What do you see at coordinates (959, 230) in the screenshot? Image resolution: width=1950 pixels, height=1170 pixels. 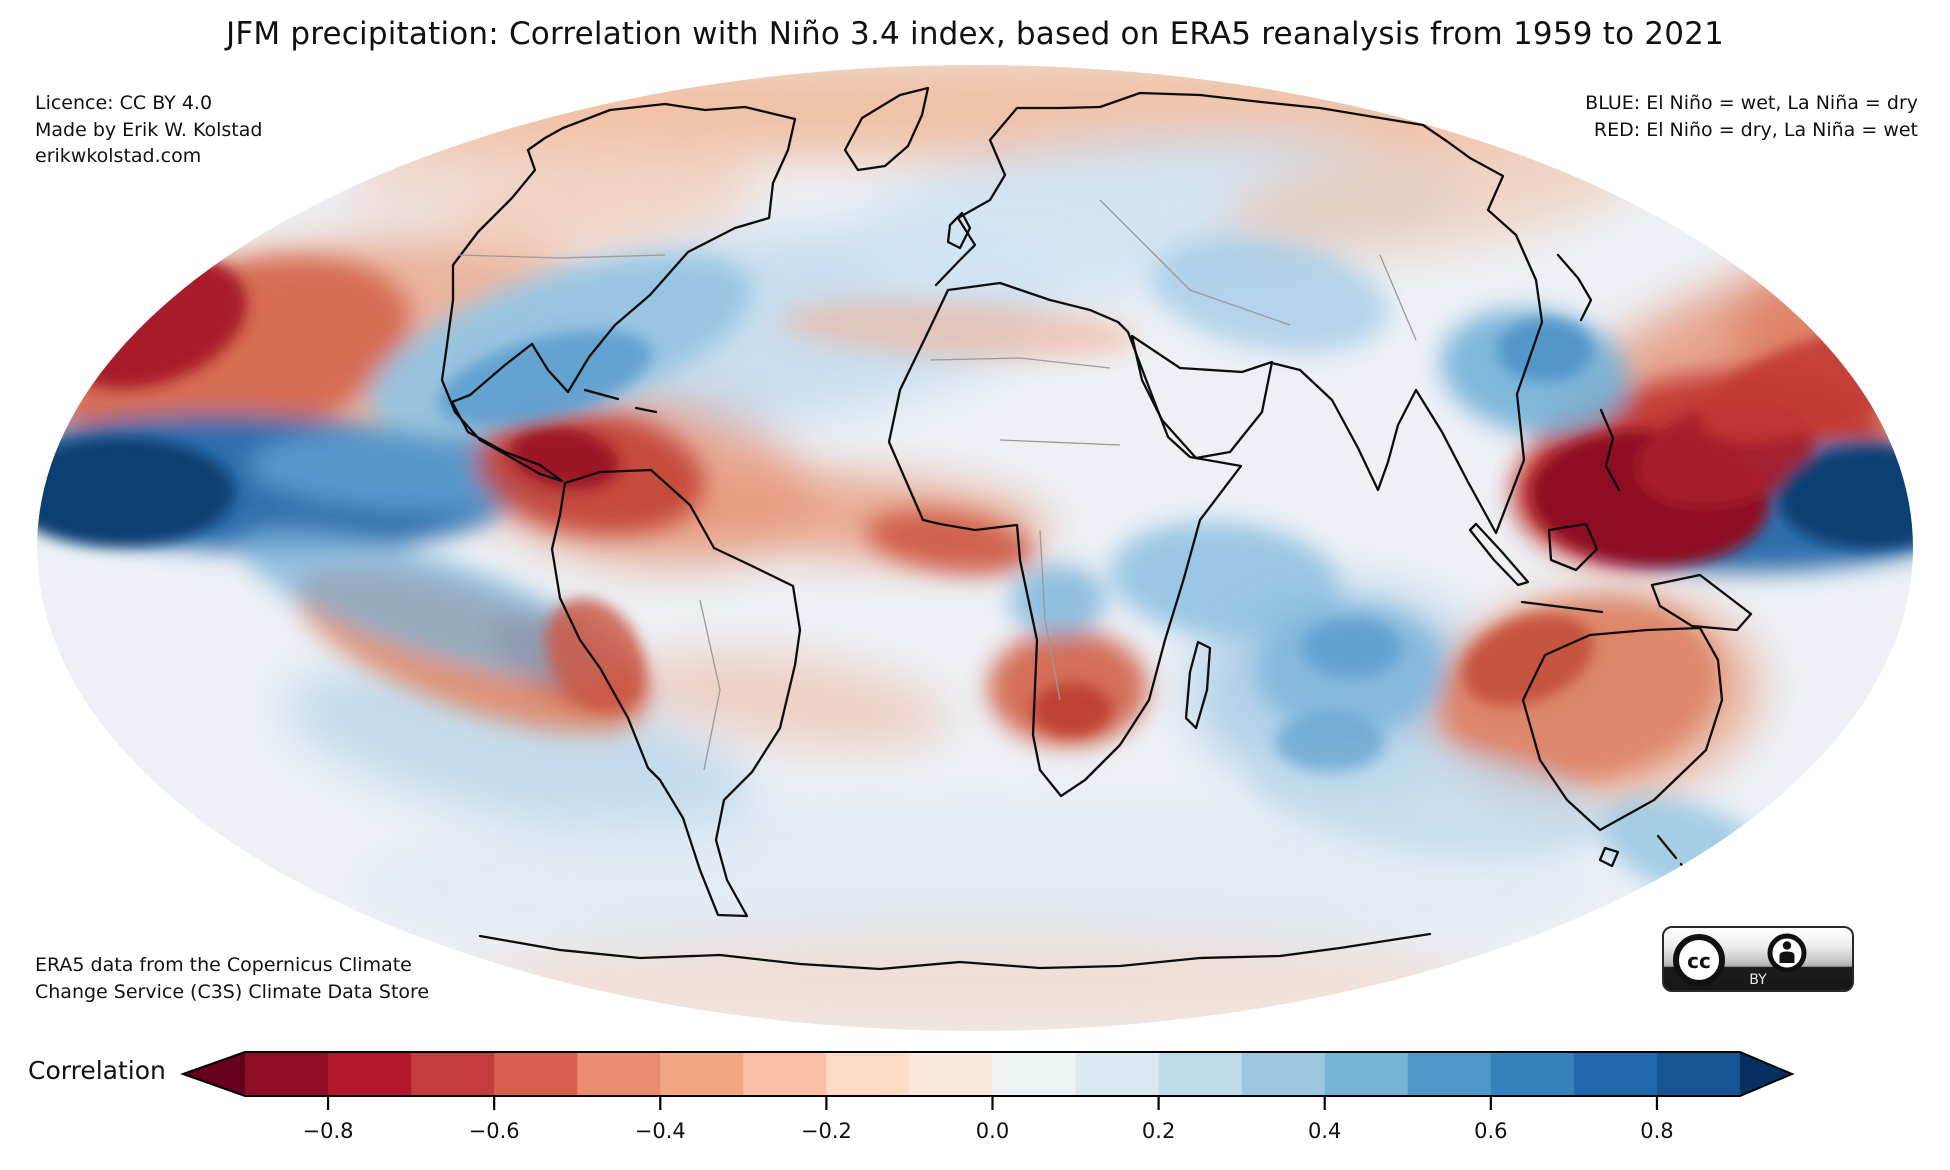 I see `coast-uk` at bounding box center [959, 230].